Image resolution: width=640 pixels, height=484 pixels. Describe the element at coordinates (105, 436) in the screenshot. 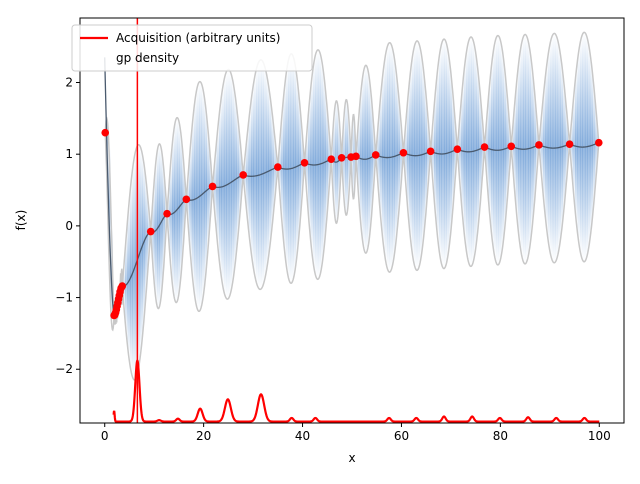

I see `x-tick-label: 0` at that location.